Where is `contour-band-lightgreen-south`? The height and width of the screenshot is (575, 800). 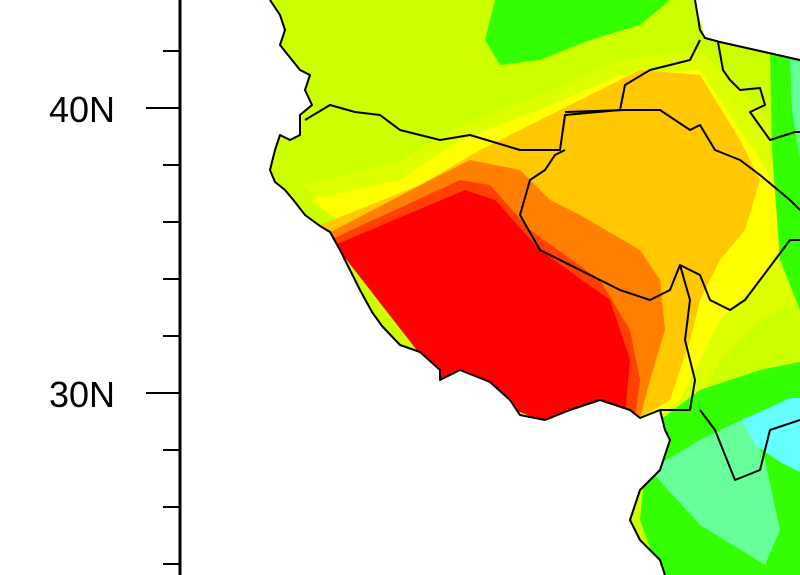 contour-band-lightgreen-south is located at coordinates (715, 491).